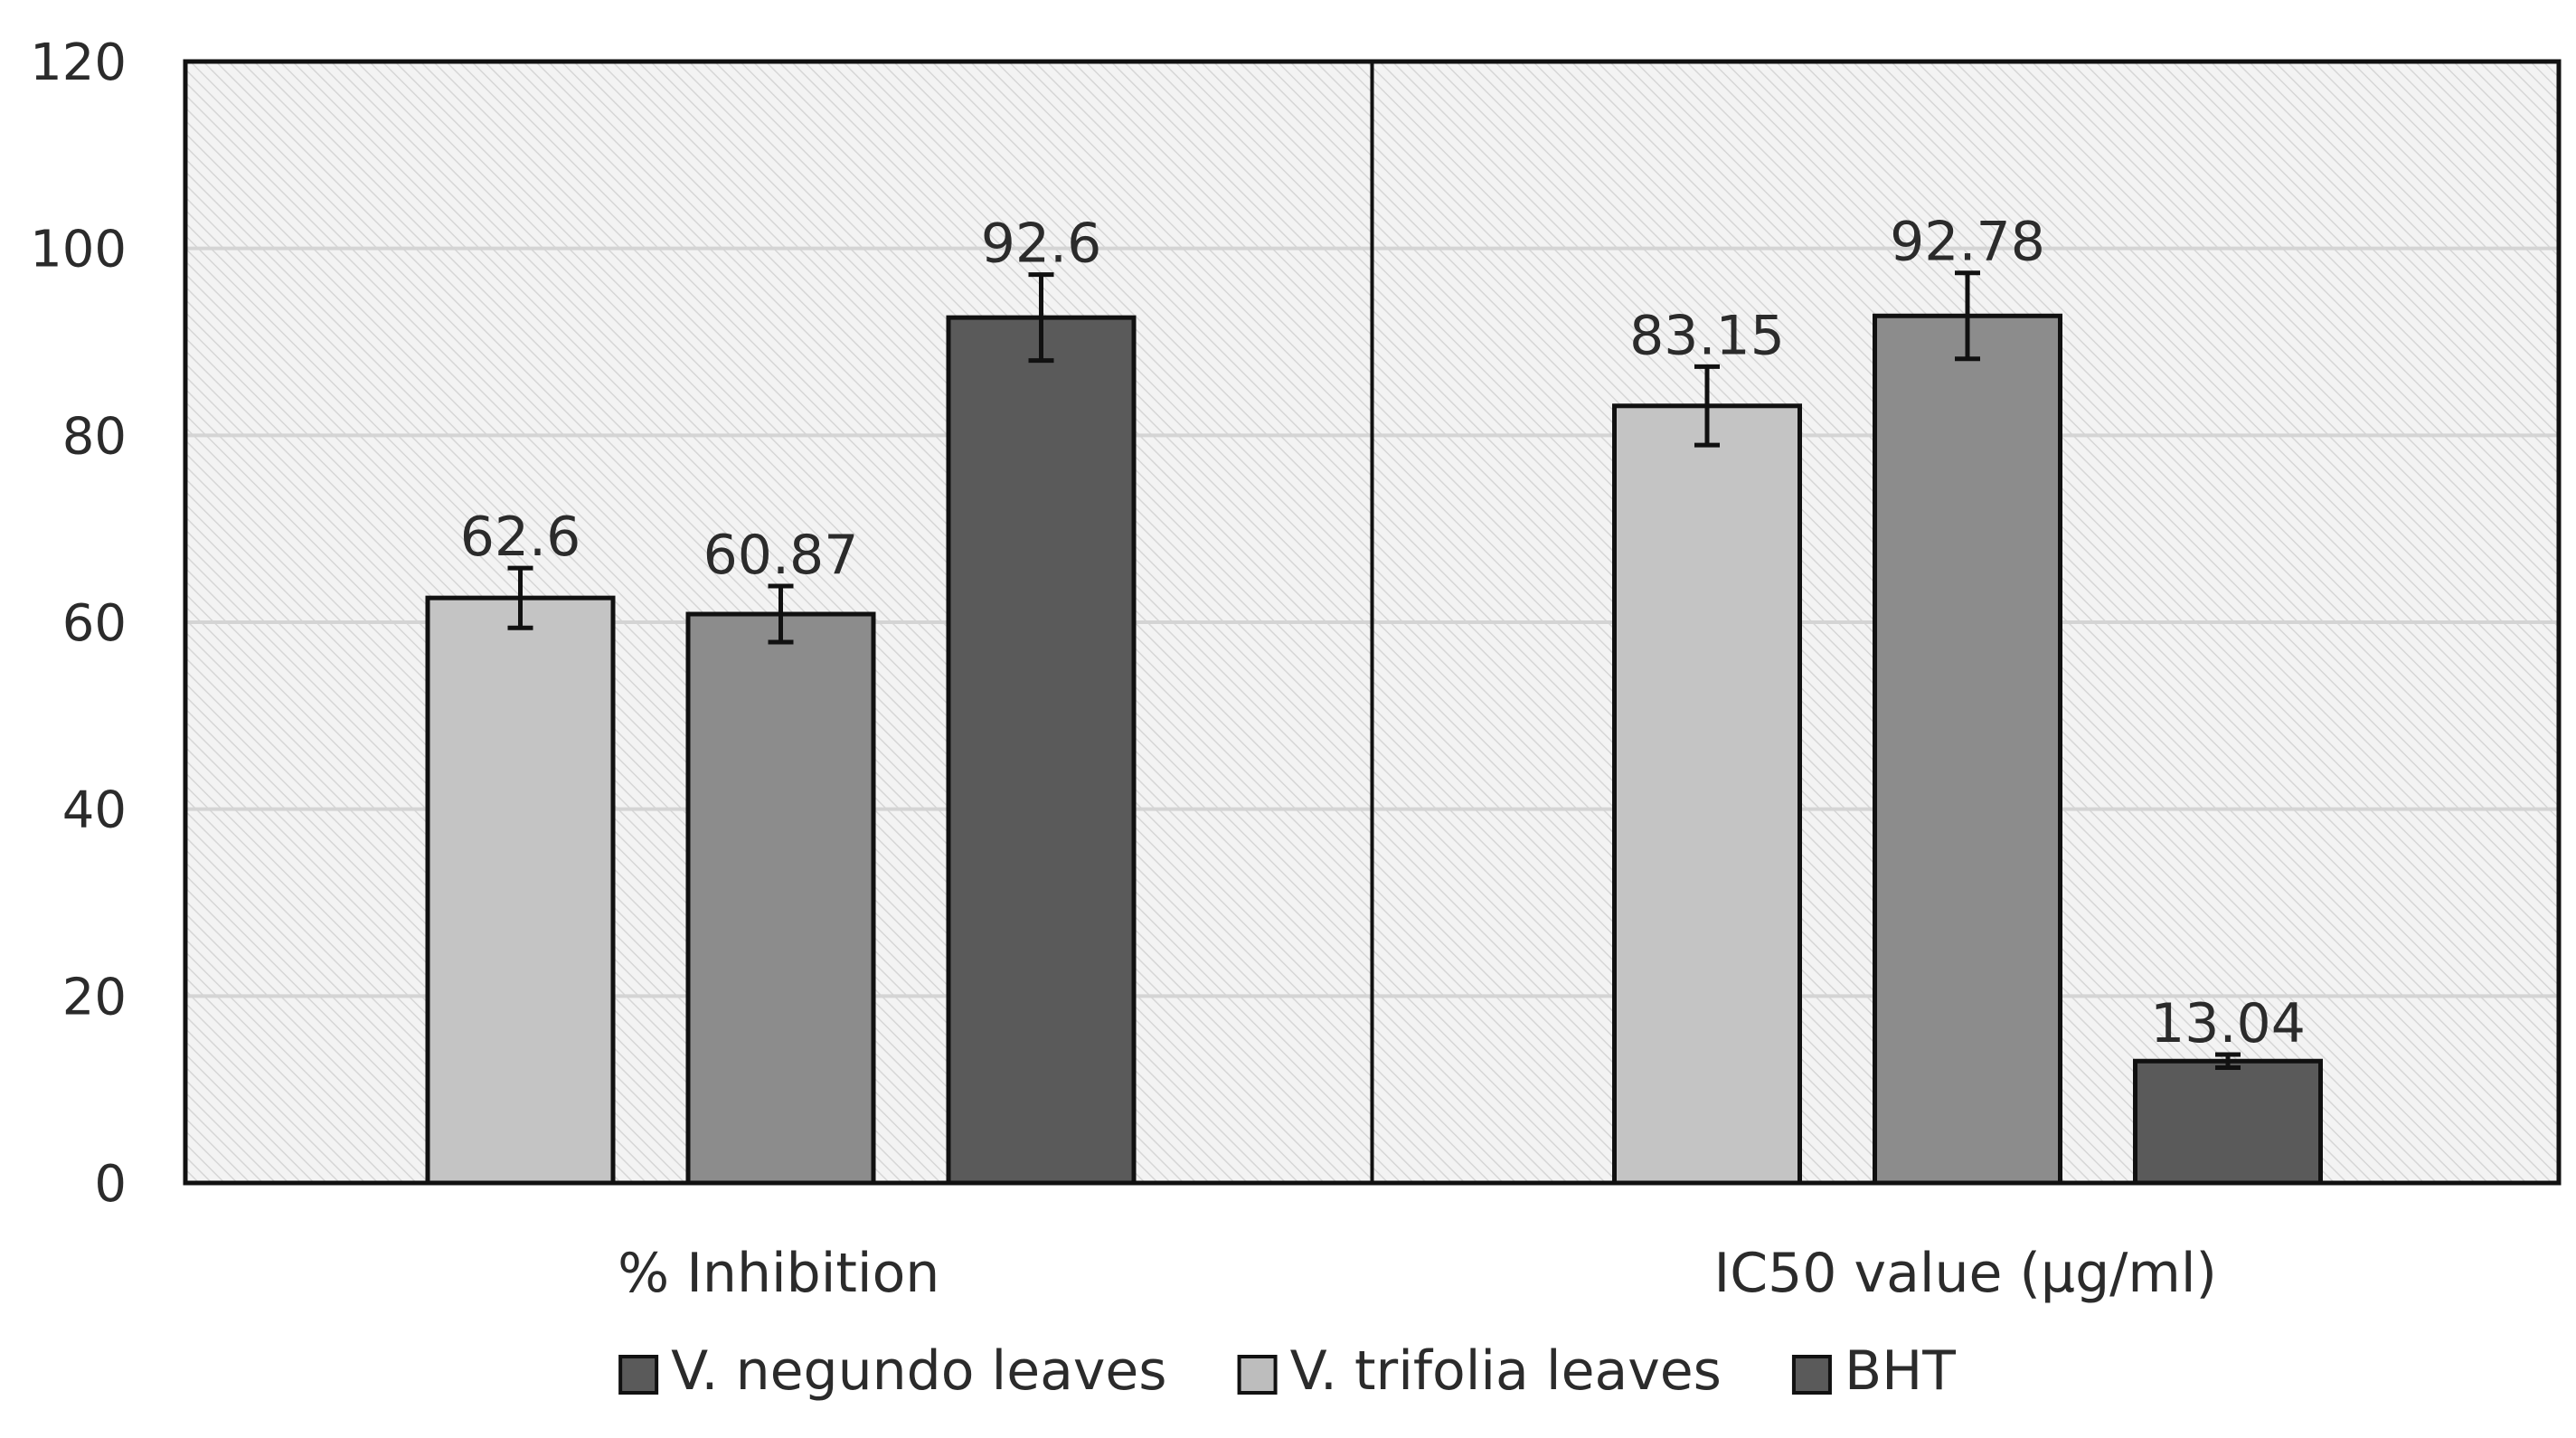  I want to click on legend-item: V. trifolia leaves, so click(1479, 1371).